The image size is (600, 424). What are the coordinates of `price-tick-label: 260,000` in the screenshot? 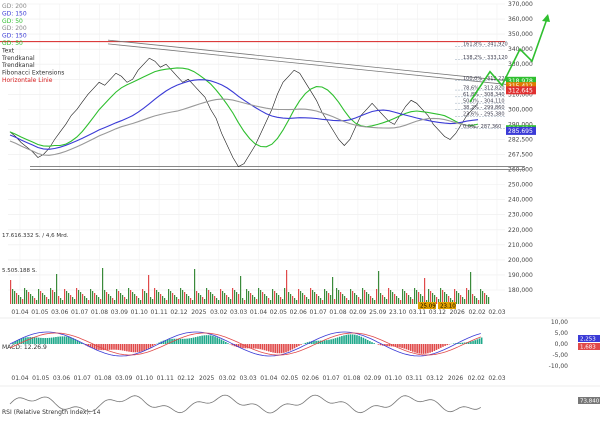 It's located at (520, 170).